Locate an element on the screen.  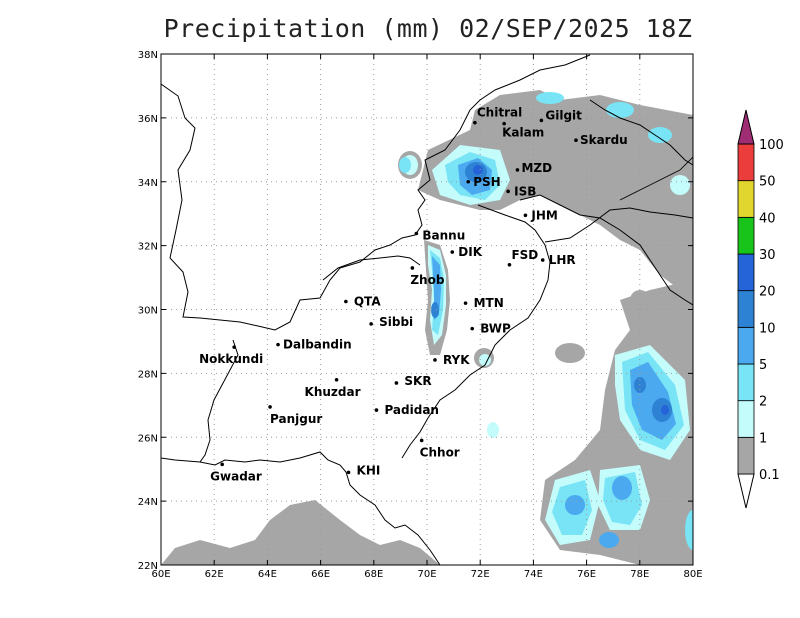
city-chitral: Chitral is located at coordinates (497, 115).